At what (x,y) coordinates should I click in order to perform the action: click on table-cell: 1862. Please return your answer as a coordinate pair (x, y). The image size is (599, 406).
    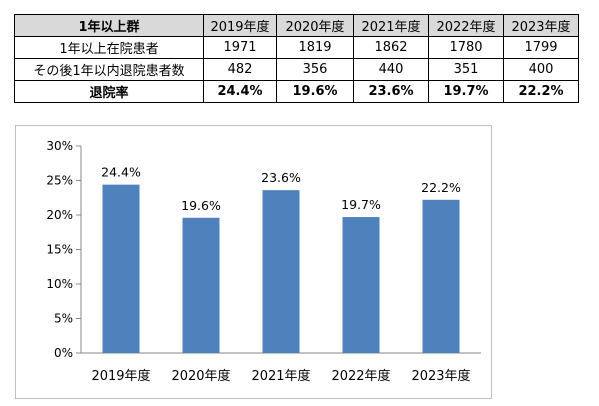
    Looking at the image, I should click on (391, 47).